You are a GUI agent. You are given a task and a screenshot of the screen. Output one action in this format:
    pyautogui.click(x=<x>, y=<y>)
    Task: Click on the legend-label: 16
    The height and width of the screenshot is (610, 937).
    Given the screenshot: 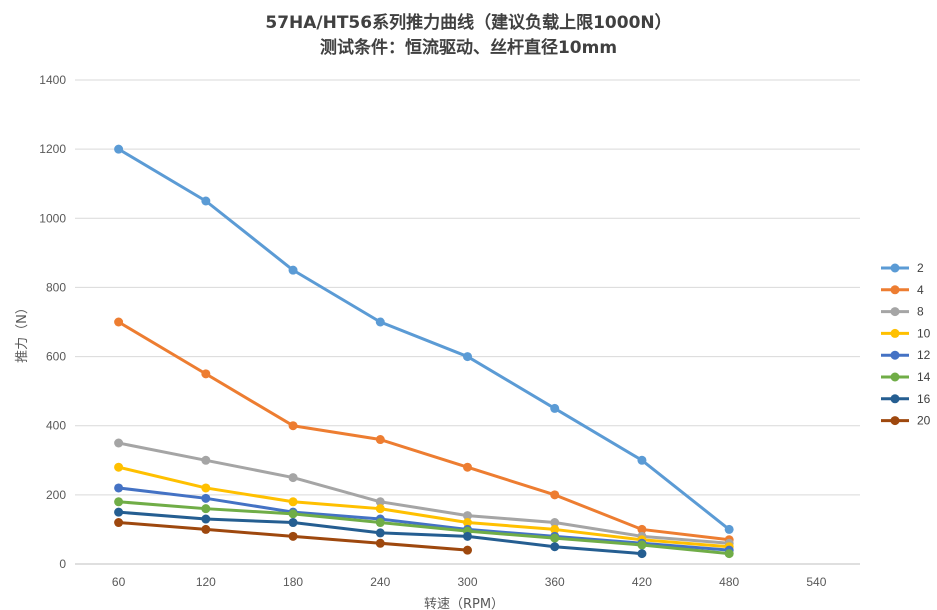 What is the action you would take?
    pyautogui.click(x=924, y=399)
    